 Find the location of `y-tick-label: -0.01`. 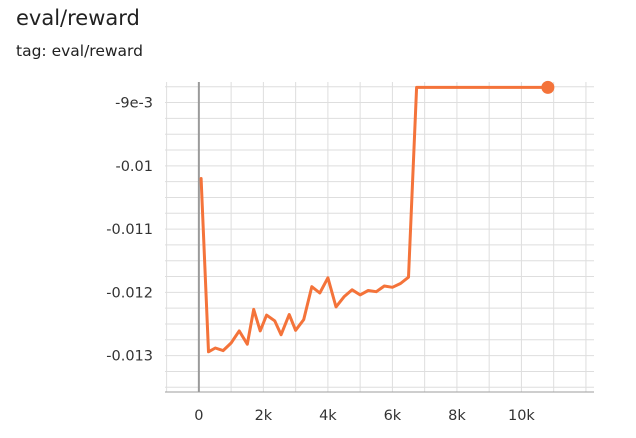

y-tick-label: -0.01 is located at coordinates (134, 167).